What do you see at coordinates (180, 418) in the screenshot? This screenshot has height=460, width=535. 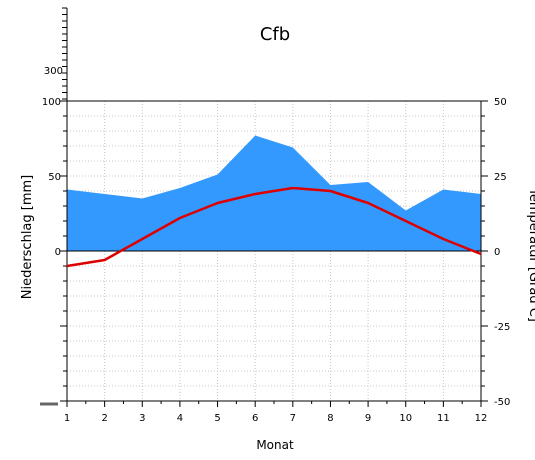 I see `x-axis-tick-label: 4` at bounding box center [180, 418].